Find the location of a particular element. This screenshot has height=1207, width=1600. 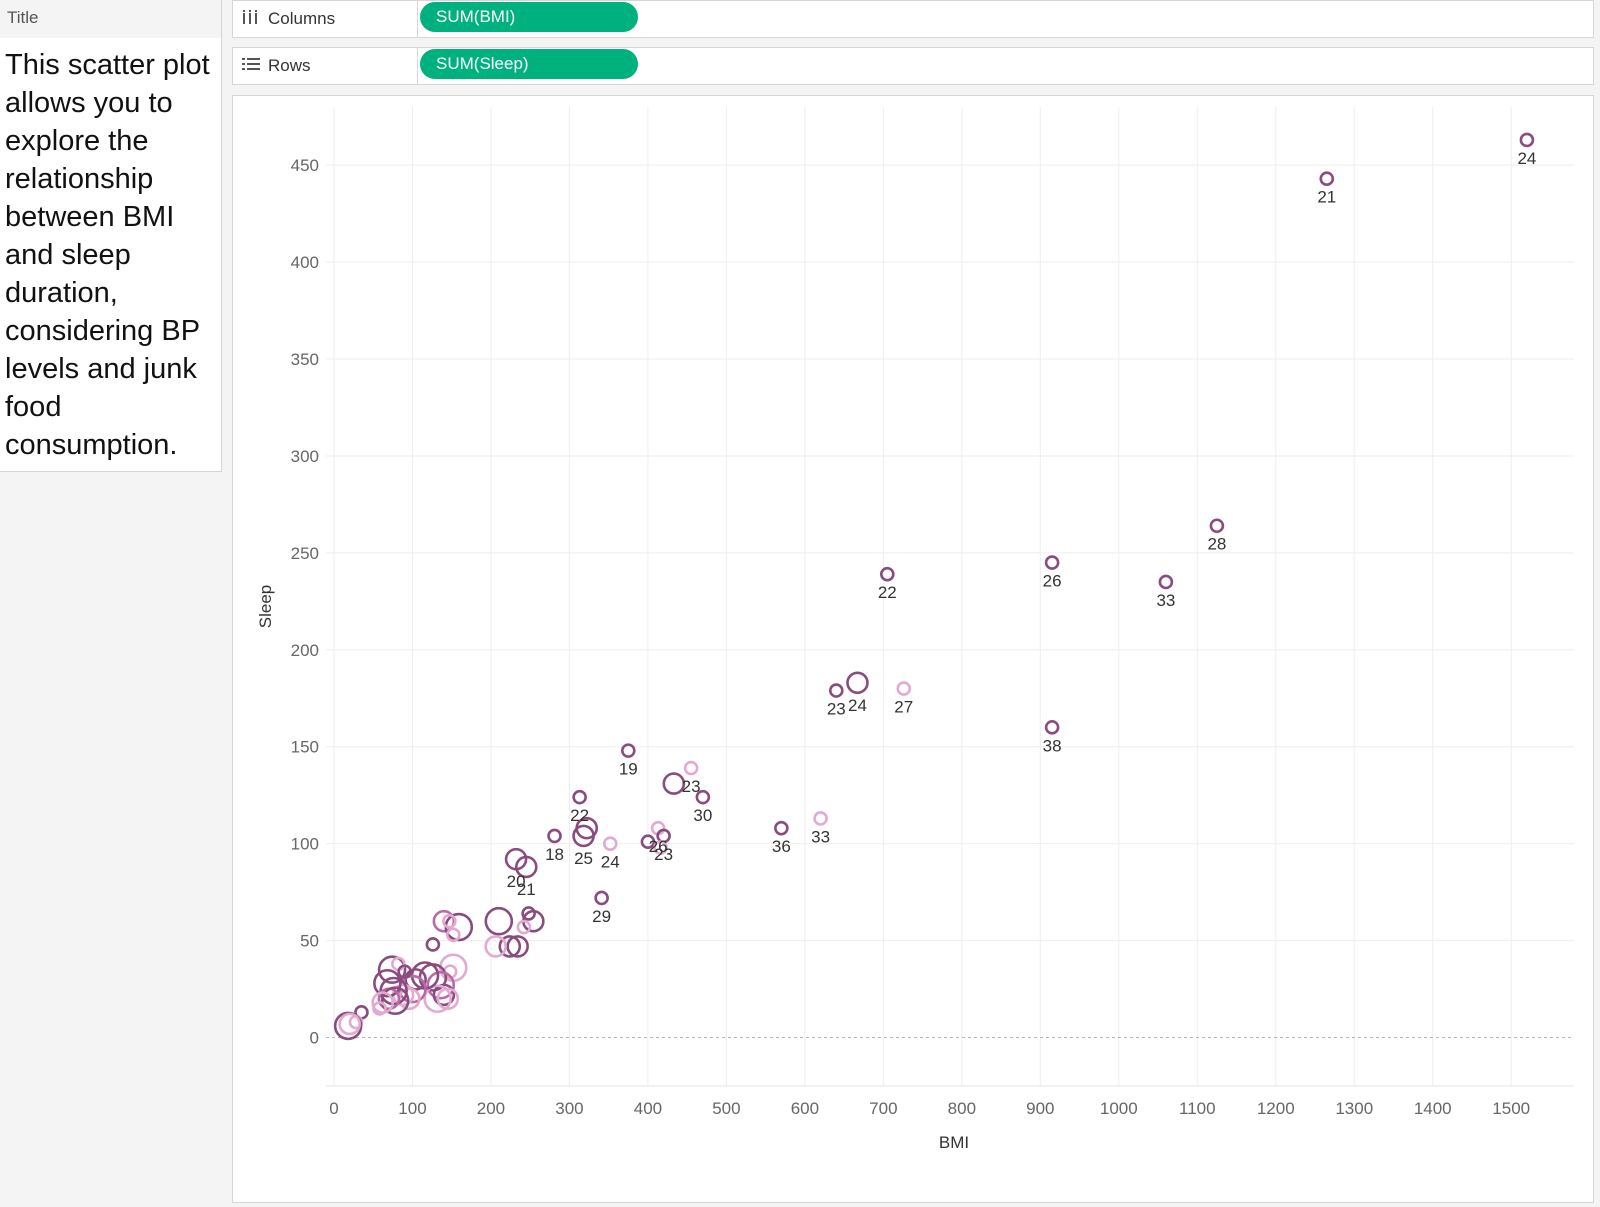

columns-shelf: Columns SUM(BMI) is located at coordinates (913, 19).